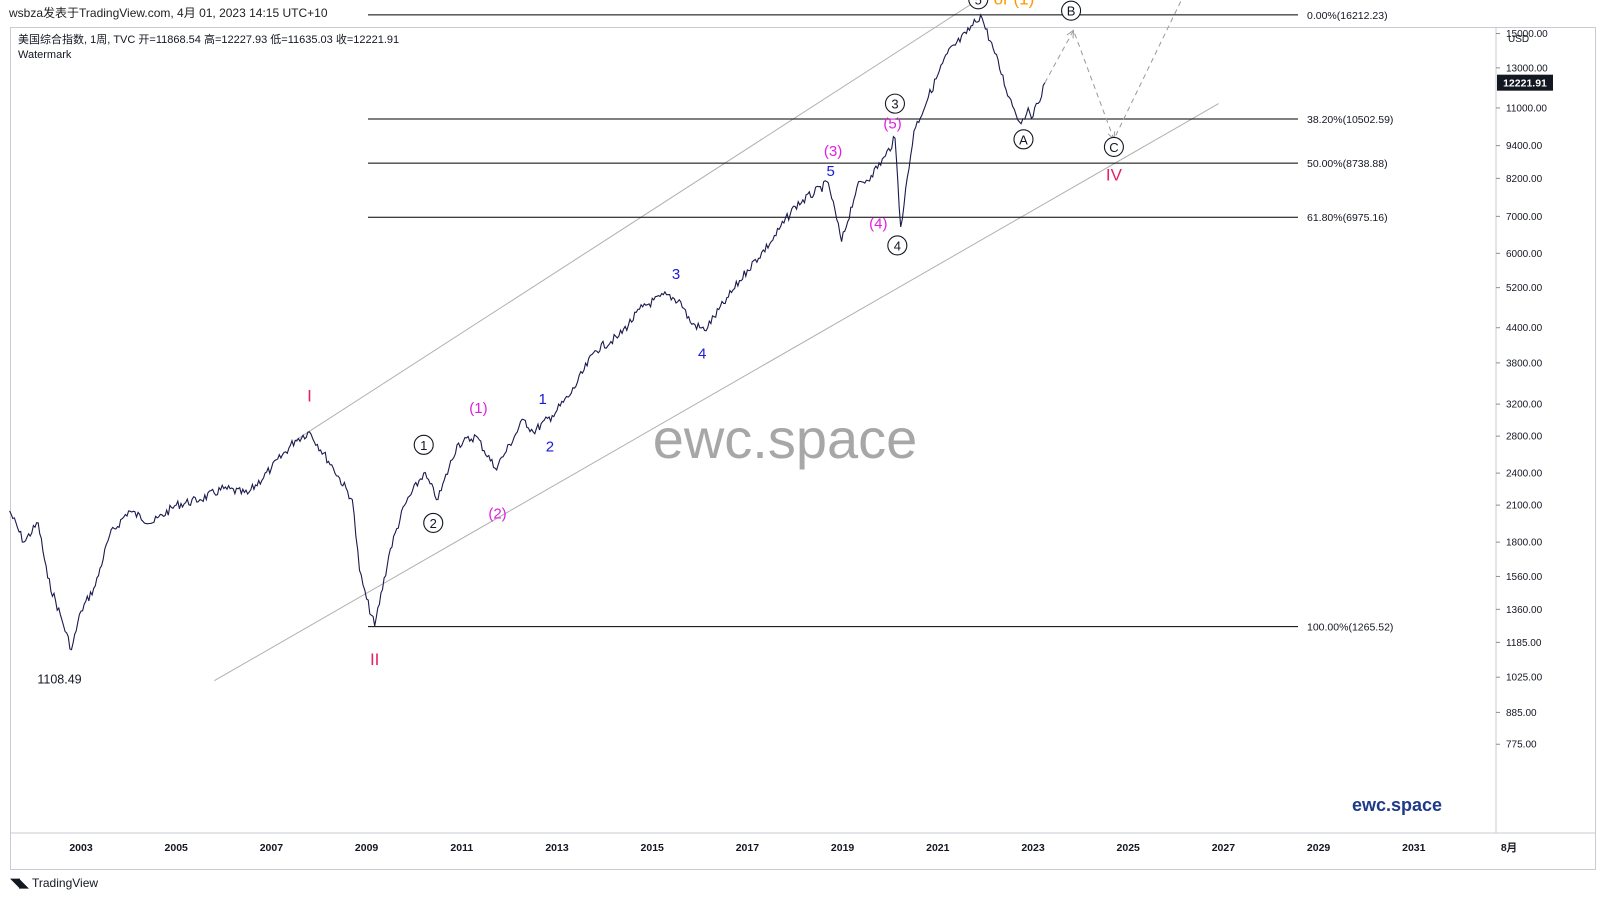 Image resolution: width=1603 pixels, height=916 pixels. I want to click on fib-level-label: 0.00%(16212.23), so click(1347, 16).